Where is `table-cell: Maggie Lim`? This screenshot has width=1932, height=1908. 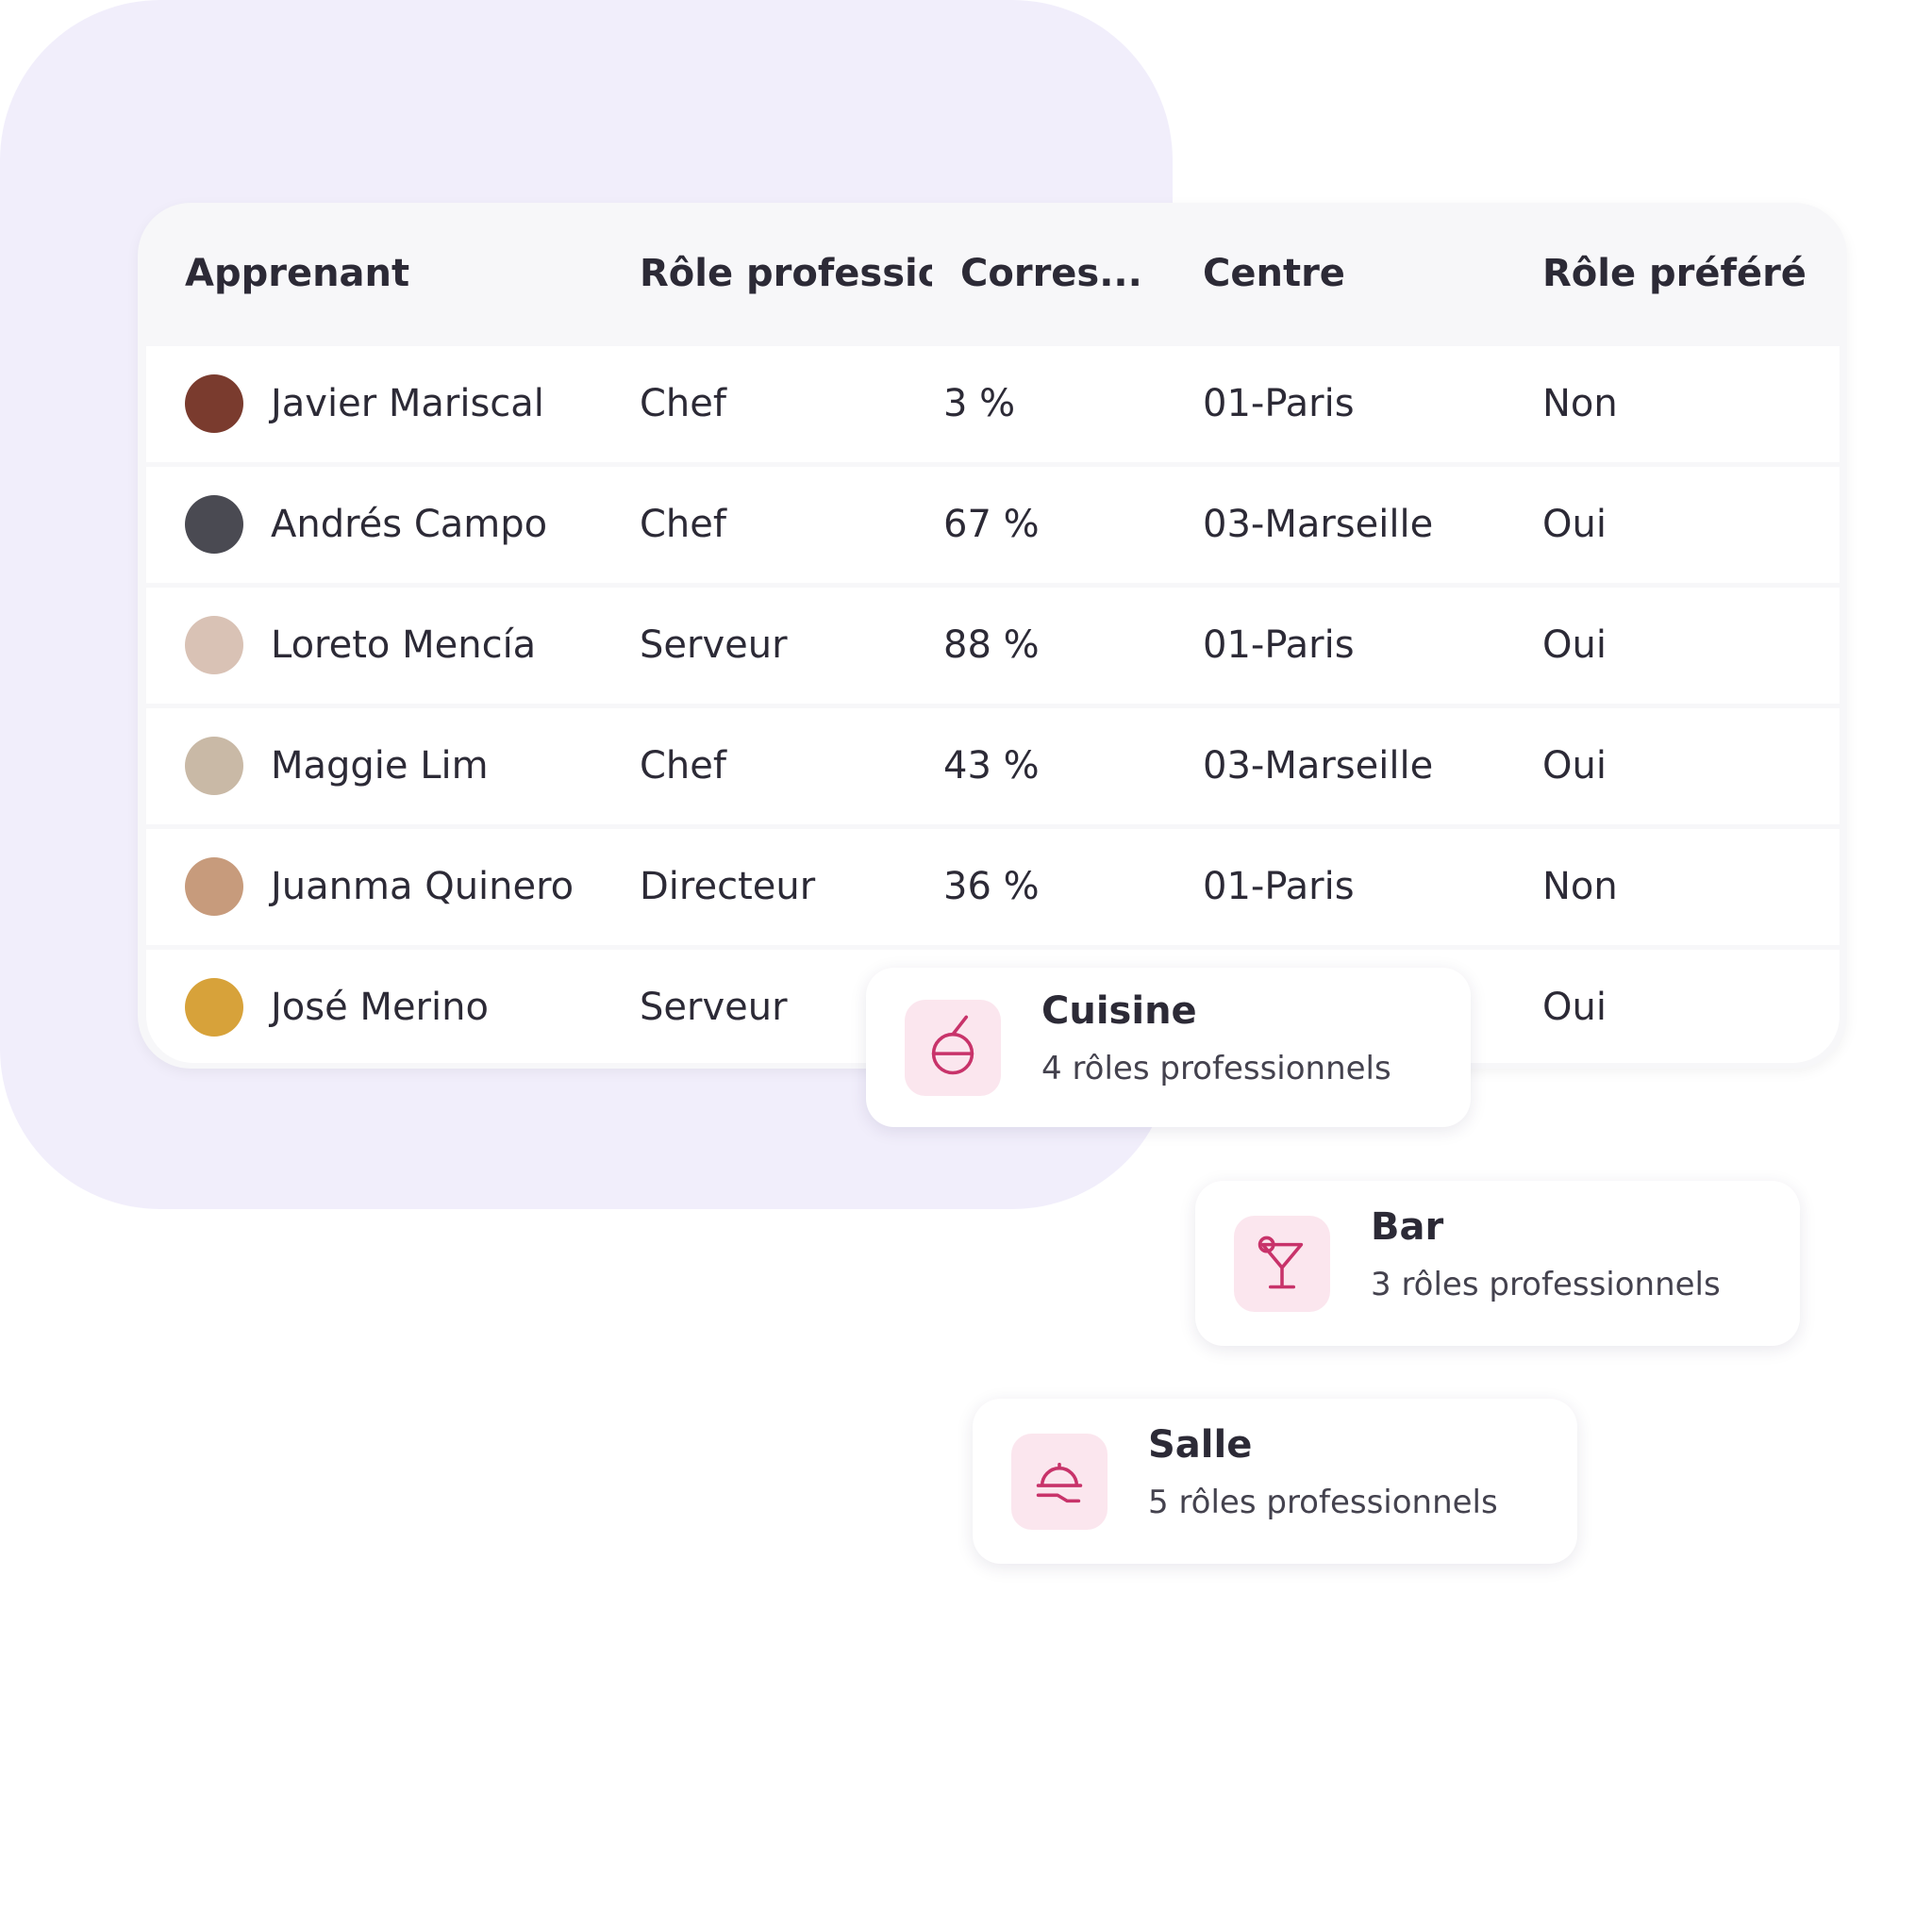 table-cell: Maggie Lim is located at coordinates (380, 766).